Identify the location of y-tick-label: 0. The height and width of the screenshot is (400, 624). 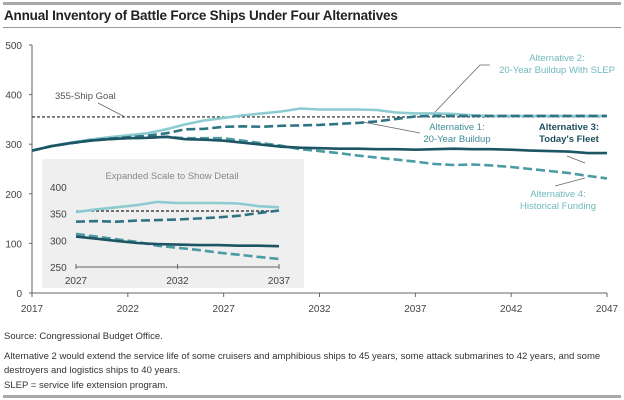
(19, 294).